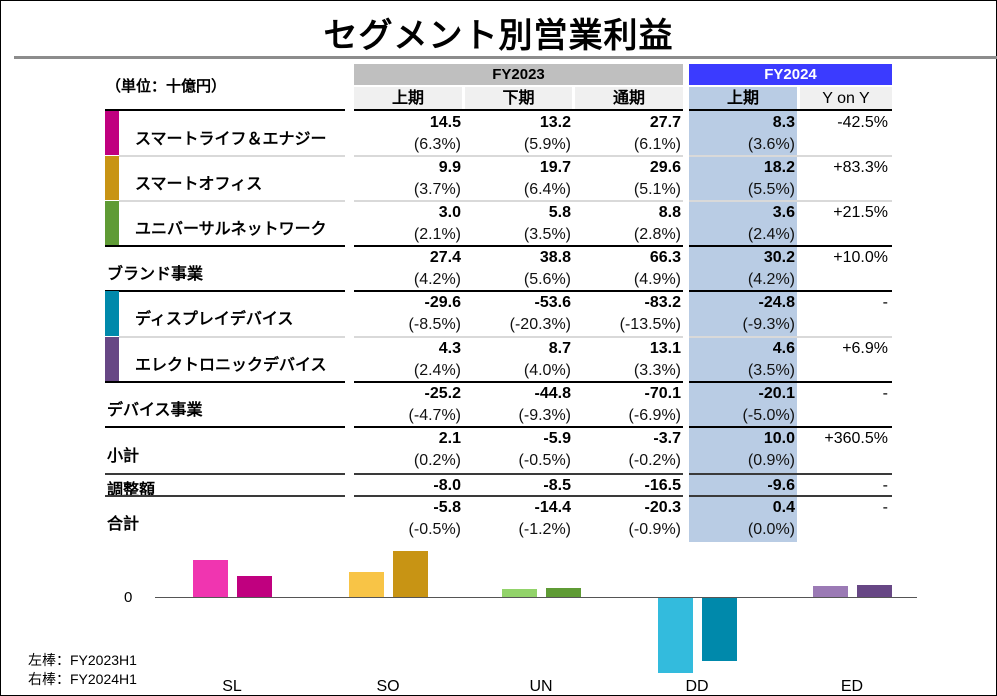  Describe the element at coordinates (442, 302) in the screenshot. I see `value-fy23h1: -29.6` at that location.